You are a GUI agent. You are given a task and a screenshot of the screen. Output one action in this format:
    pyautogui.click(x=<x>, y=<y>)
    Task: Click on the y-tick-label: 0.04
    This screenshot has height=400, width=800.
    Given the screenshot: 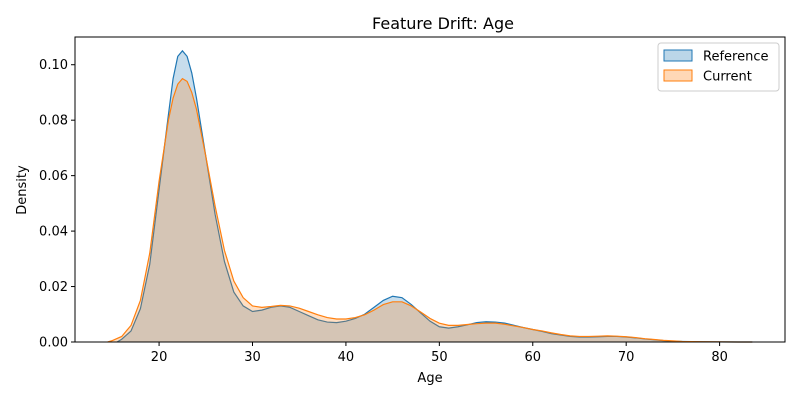 What is the action you would take?
    pyautogui.click(x=53, y=232)
    